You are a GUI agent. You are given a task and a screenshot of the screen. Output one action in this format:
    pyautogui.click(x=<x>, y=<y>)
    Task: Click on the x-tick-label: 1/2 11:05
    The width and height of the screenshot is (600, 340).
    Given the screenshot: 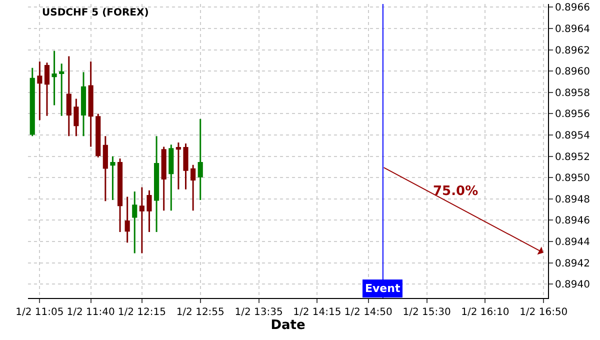 What is the action you would take?
    pyautogui.click(x=40, y=312)
    